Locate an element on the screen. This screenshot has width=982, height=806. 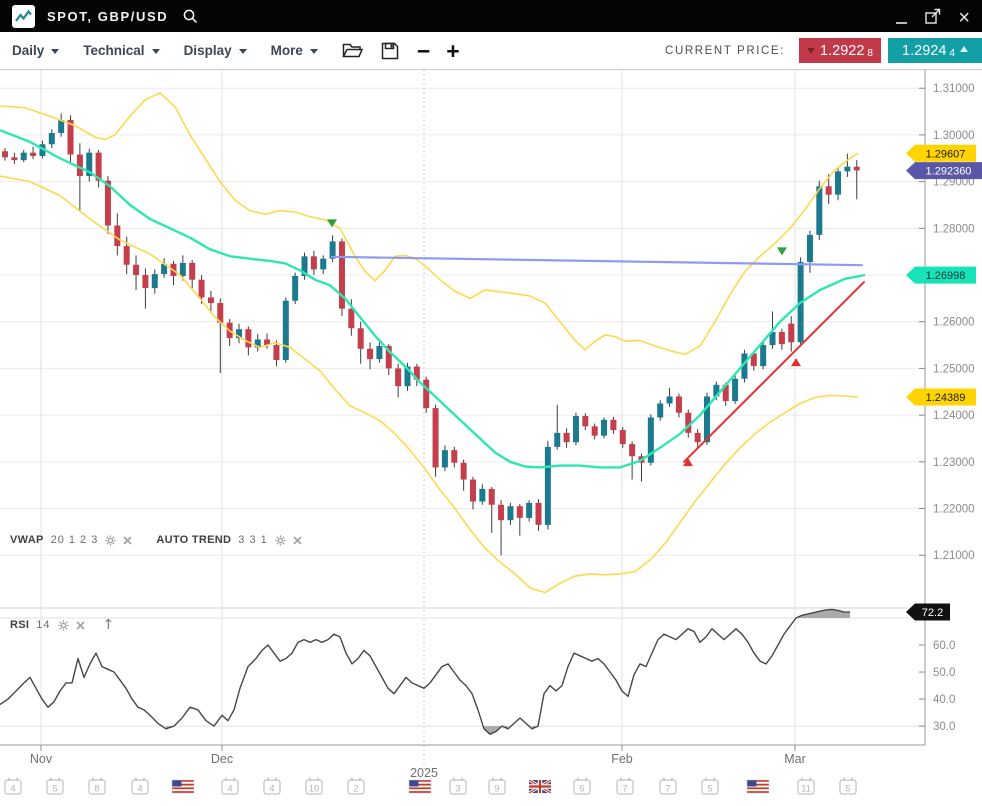
ask-price-value: 1.2924 is located at coordinates (924, 50).